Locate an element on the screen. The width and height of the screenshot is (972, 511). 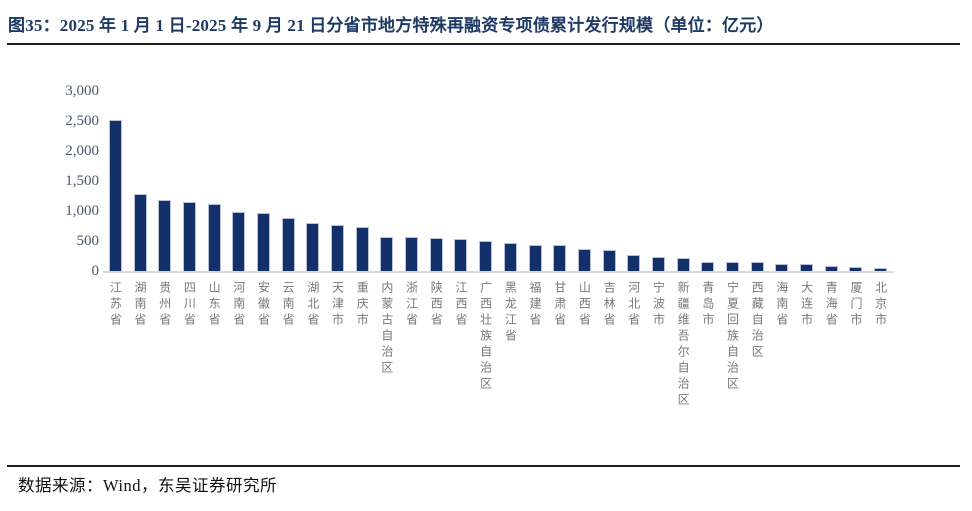
x-label-slot: 青岛市 is located at coordinates (708, 305).